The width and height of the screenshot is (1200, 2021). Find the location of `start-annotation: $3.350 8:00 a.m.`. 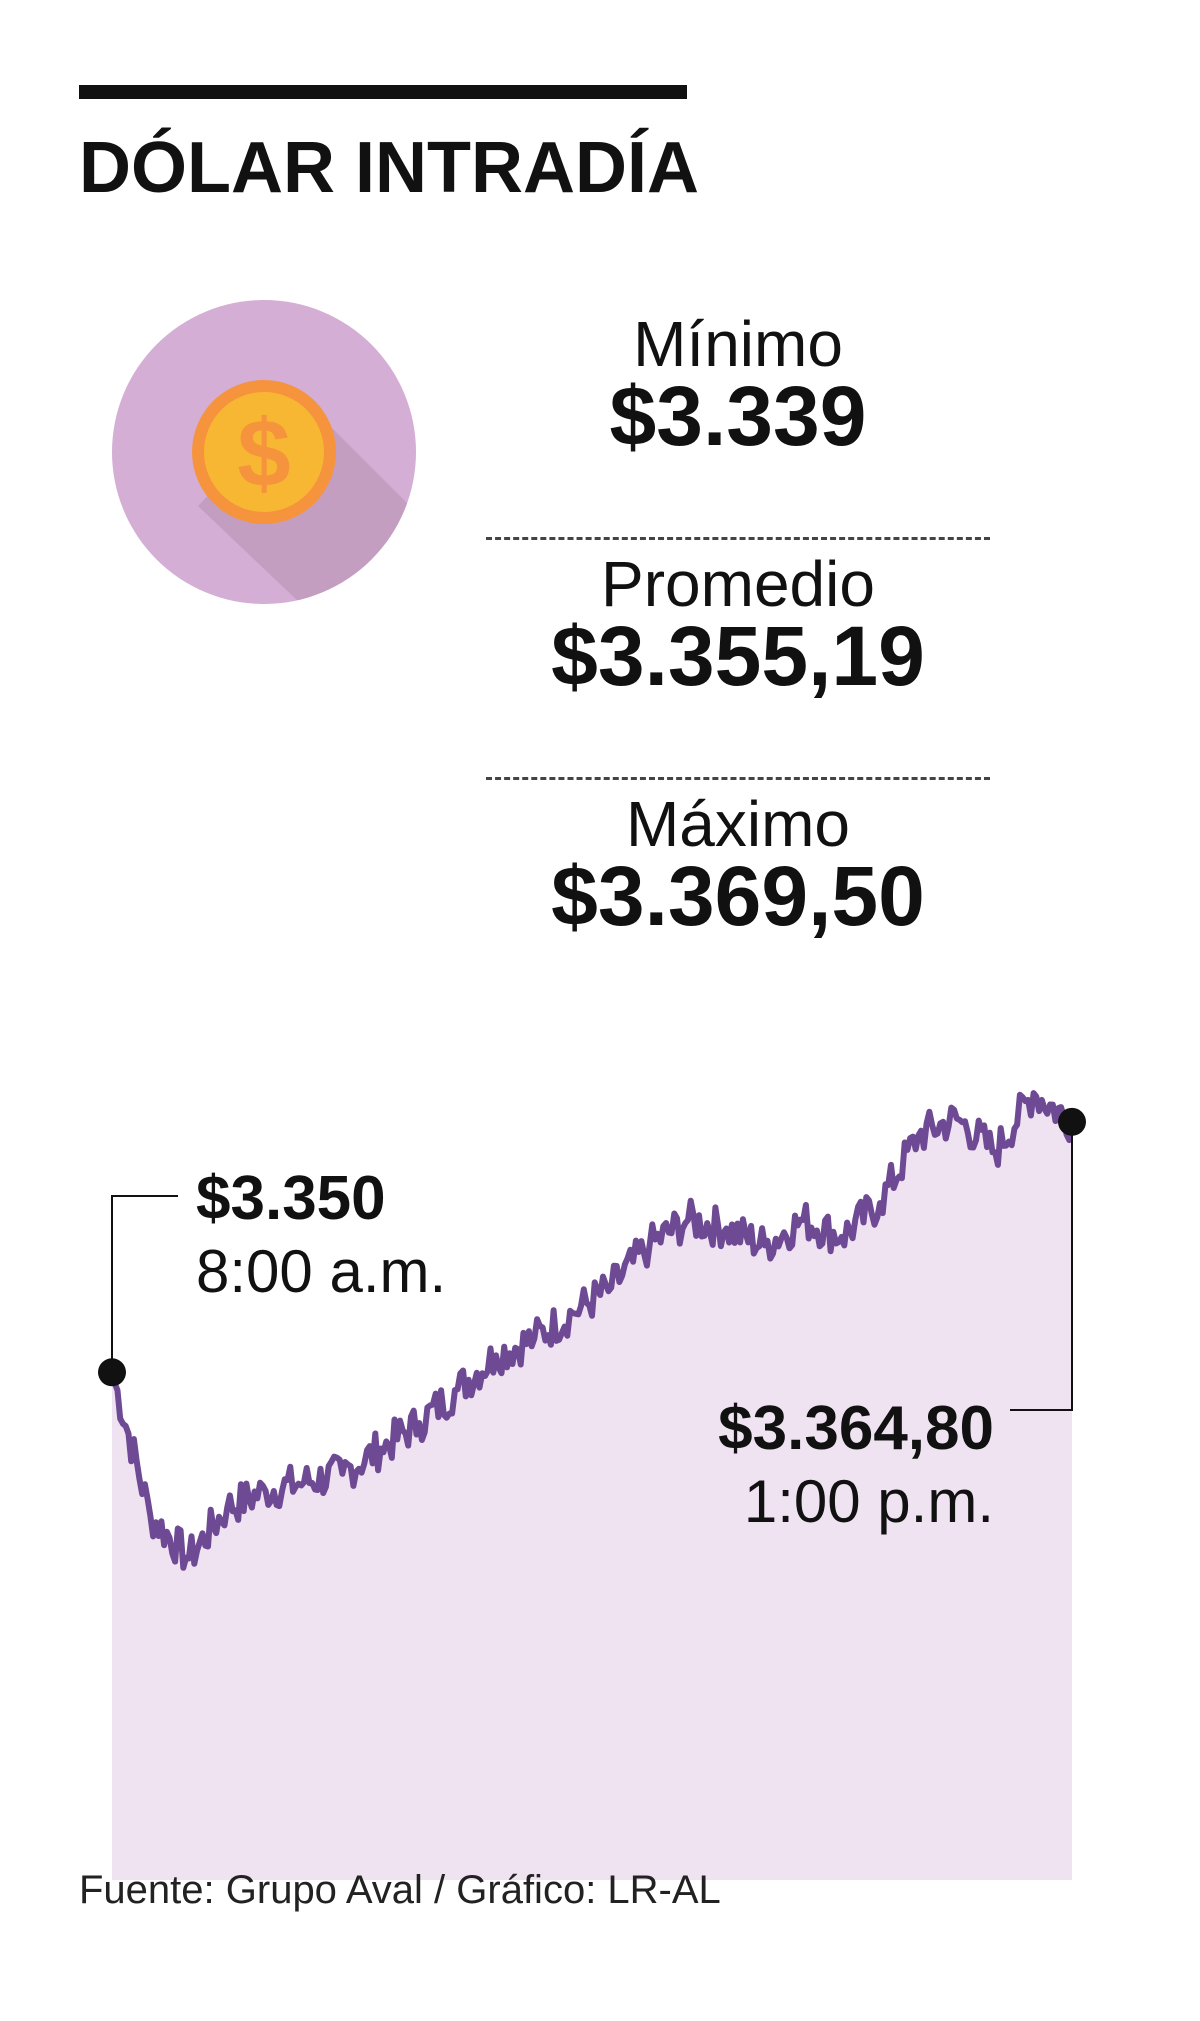

start-annotation: $3.350 8:00 a.m. is located at coordinates (321, 1235).